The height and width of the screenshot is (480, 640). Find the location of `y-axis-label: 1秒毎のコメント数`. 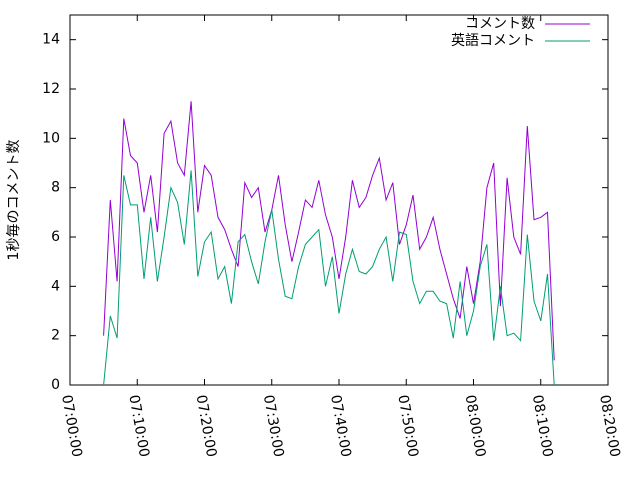

y-axis-label: 1秒毎のコメント数 is located at coordinates (14, 200).